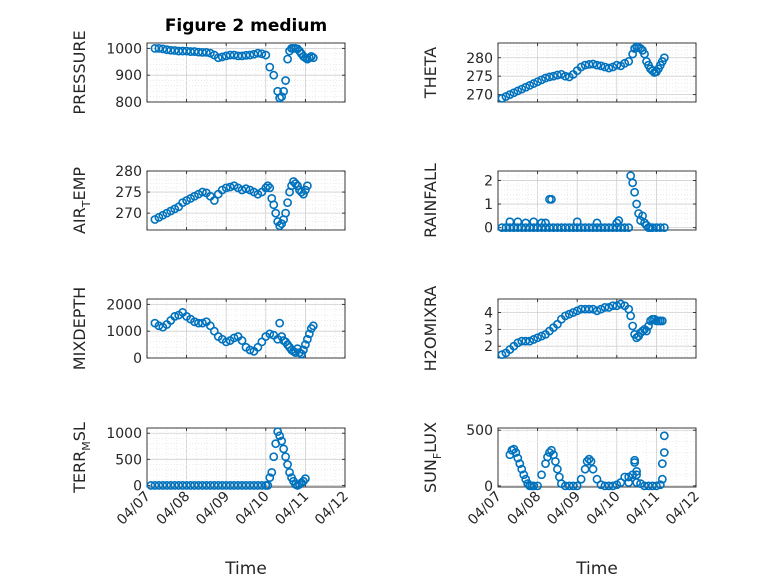  I want to click on y-axis-label: SUNFLUX, so click(432, 457).